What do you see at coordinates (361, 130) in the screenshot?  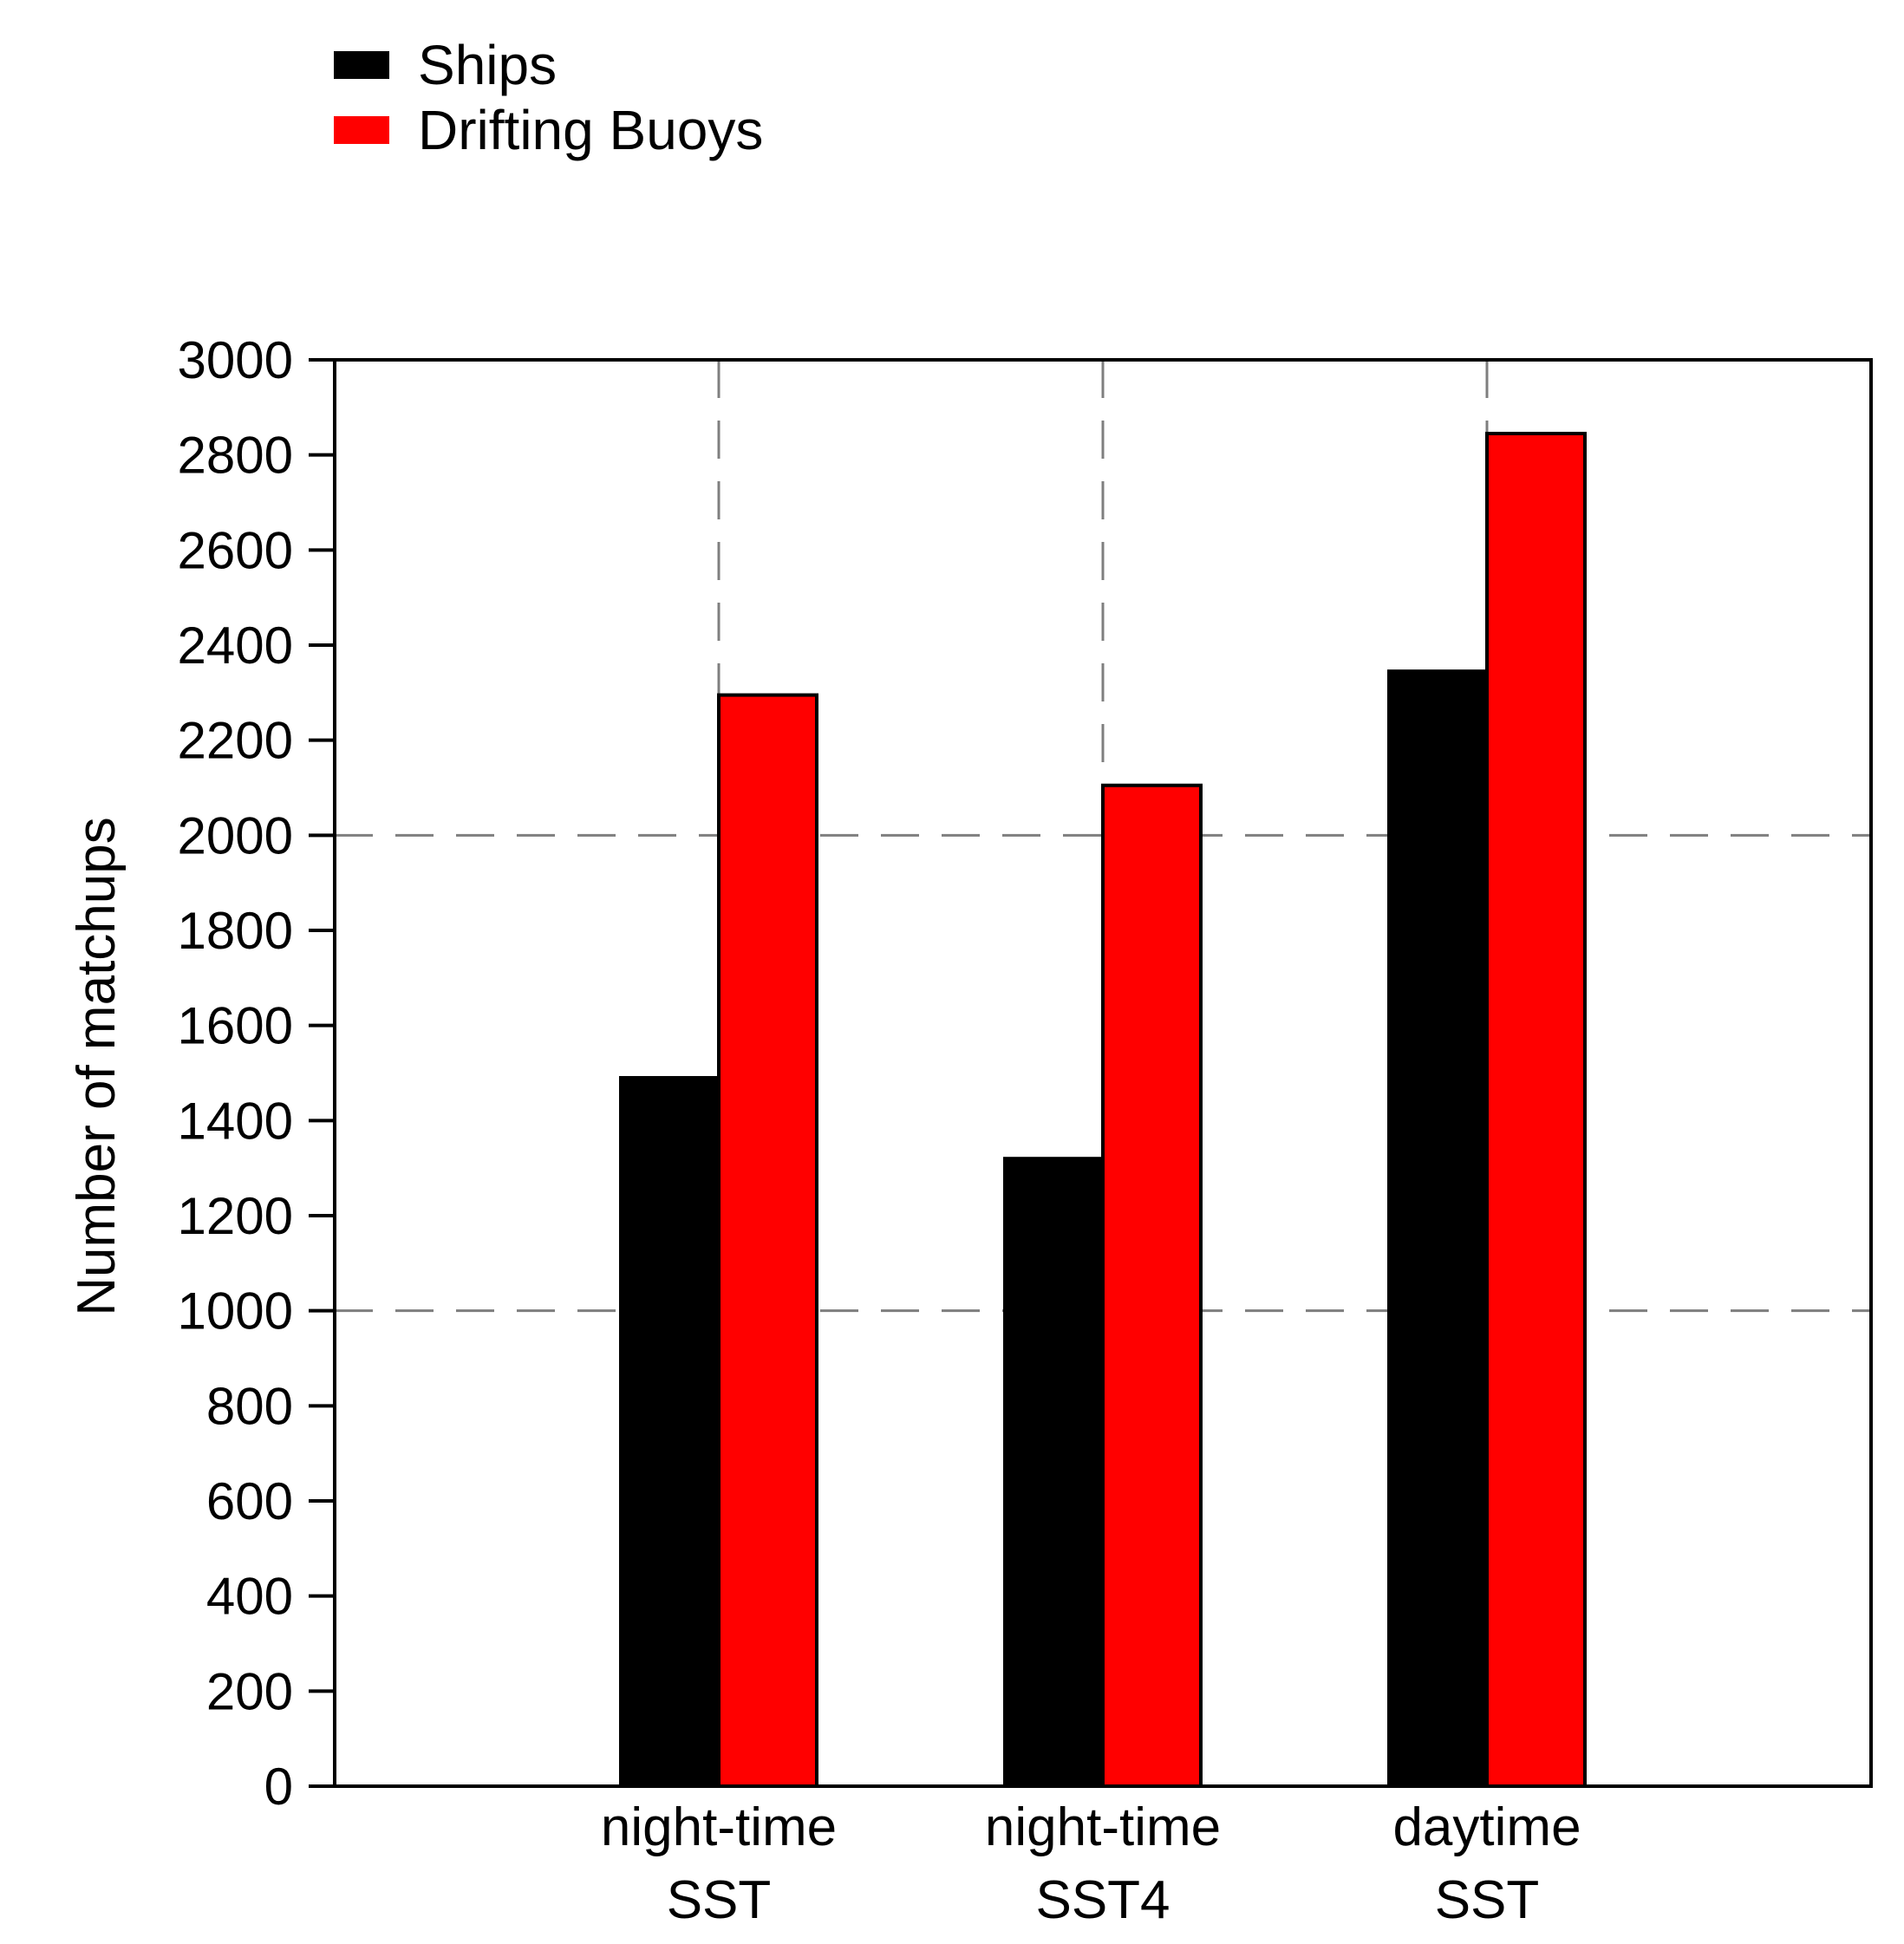 I see `legend-swatch-drifting-buoys` at bounding box center [361, 130].